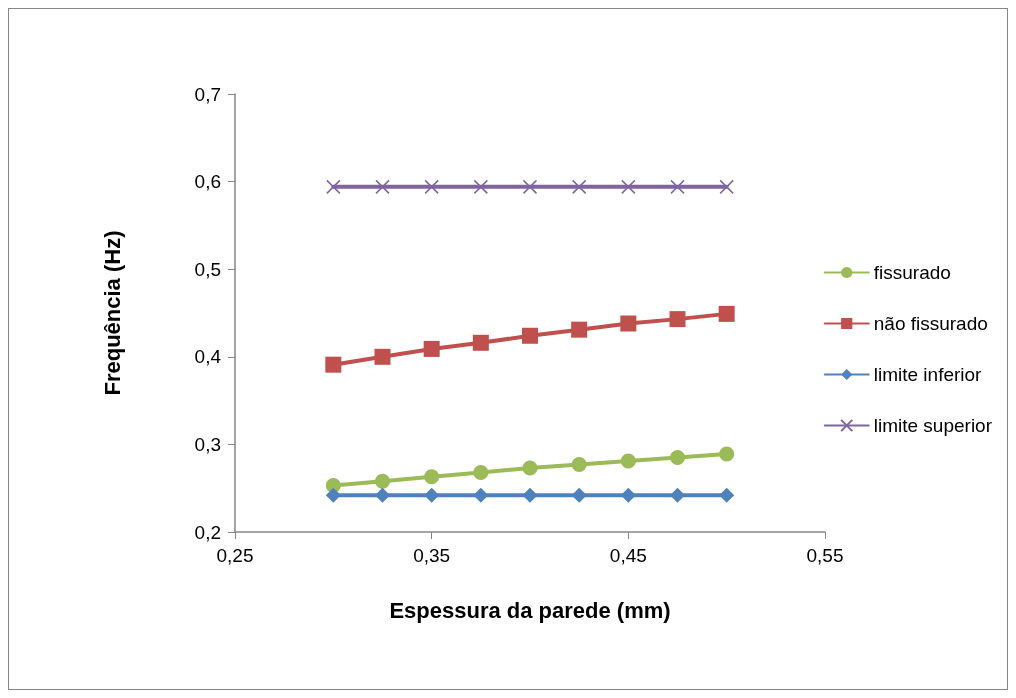 The height and width of the screenshot is (698, 1016). What do you see at coordinates (207, 182) in the screenshot?
I see `y-tick-label: 0,6` at bounding box center [207, 182].